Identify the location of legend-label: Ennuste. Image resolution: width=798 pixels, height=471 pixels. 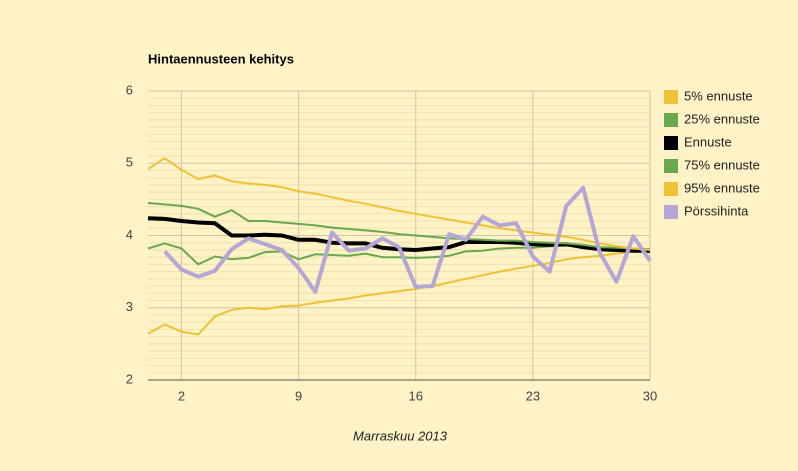
(708, 141).